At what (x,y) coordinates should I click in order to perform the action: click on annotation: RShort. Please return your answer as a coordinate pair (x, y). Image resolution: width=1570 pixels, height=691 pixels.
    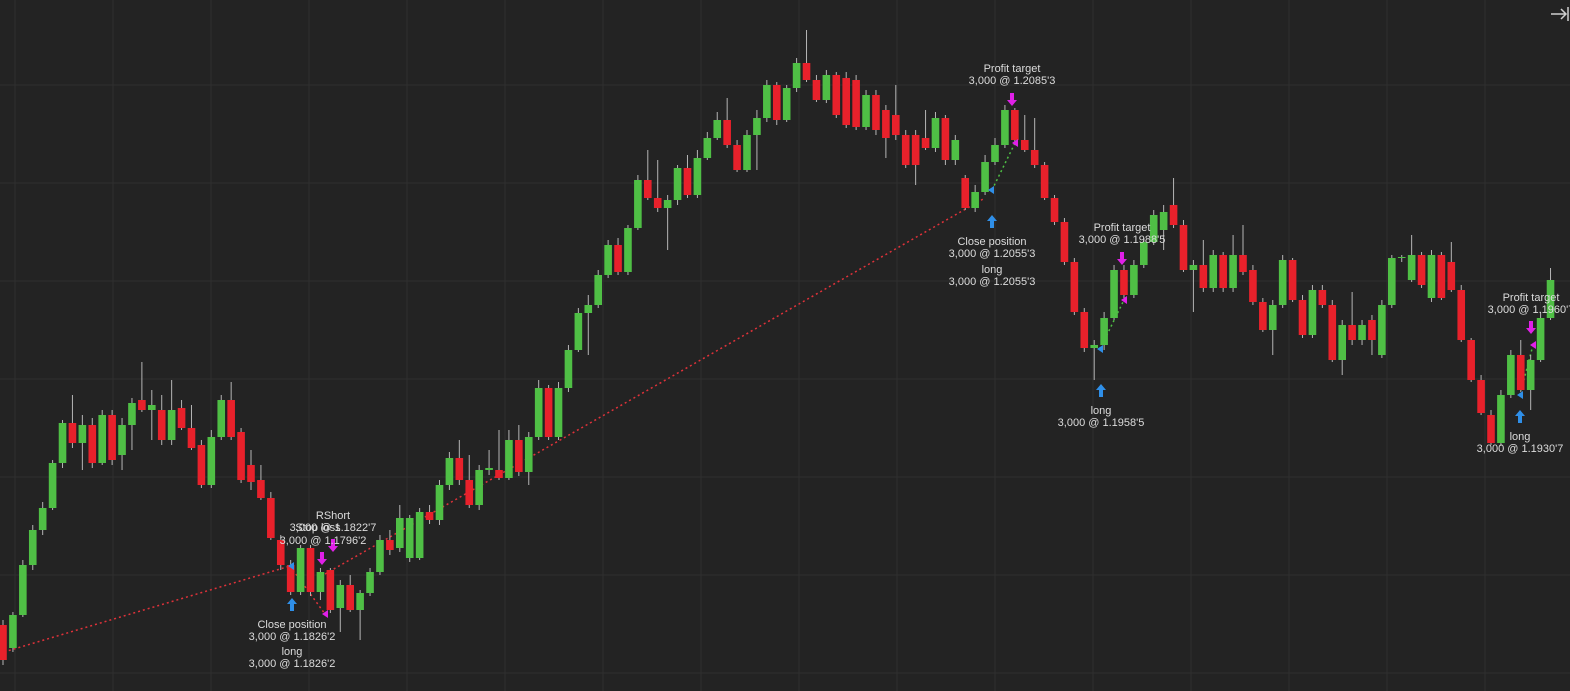
    Looking at the image, I should click on (333, 516).